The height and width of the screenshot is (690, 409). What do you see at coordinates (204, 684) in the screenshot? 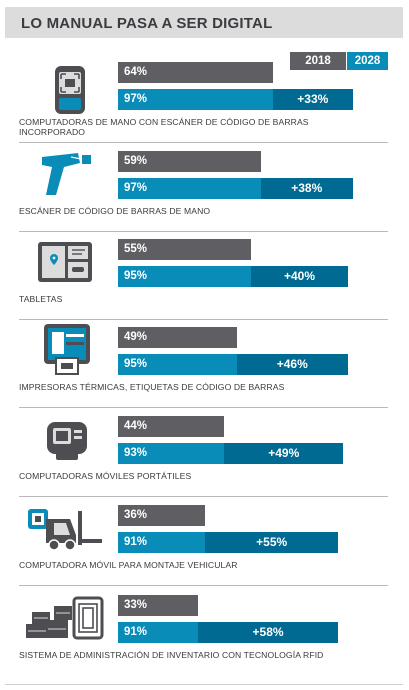
I see `bottom-rule` at bounding box center [204, 684].